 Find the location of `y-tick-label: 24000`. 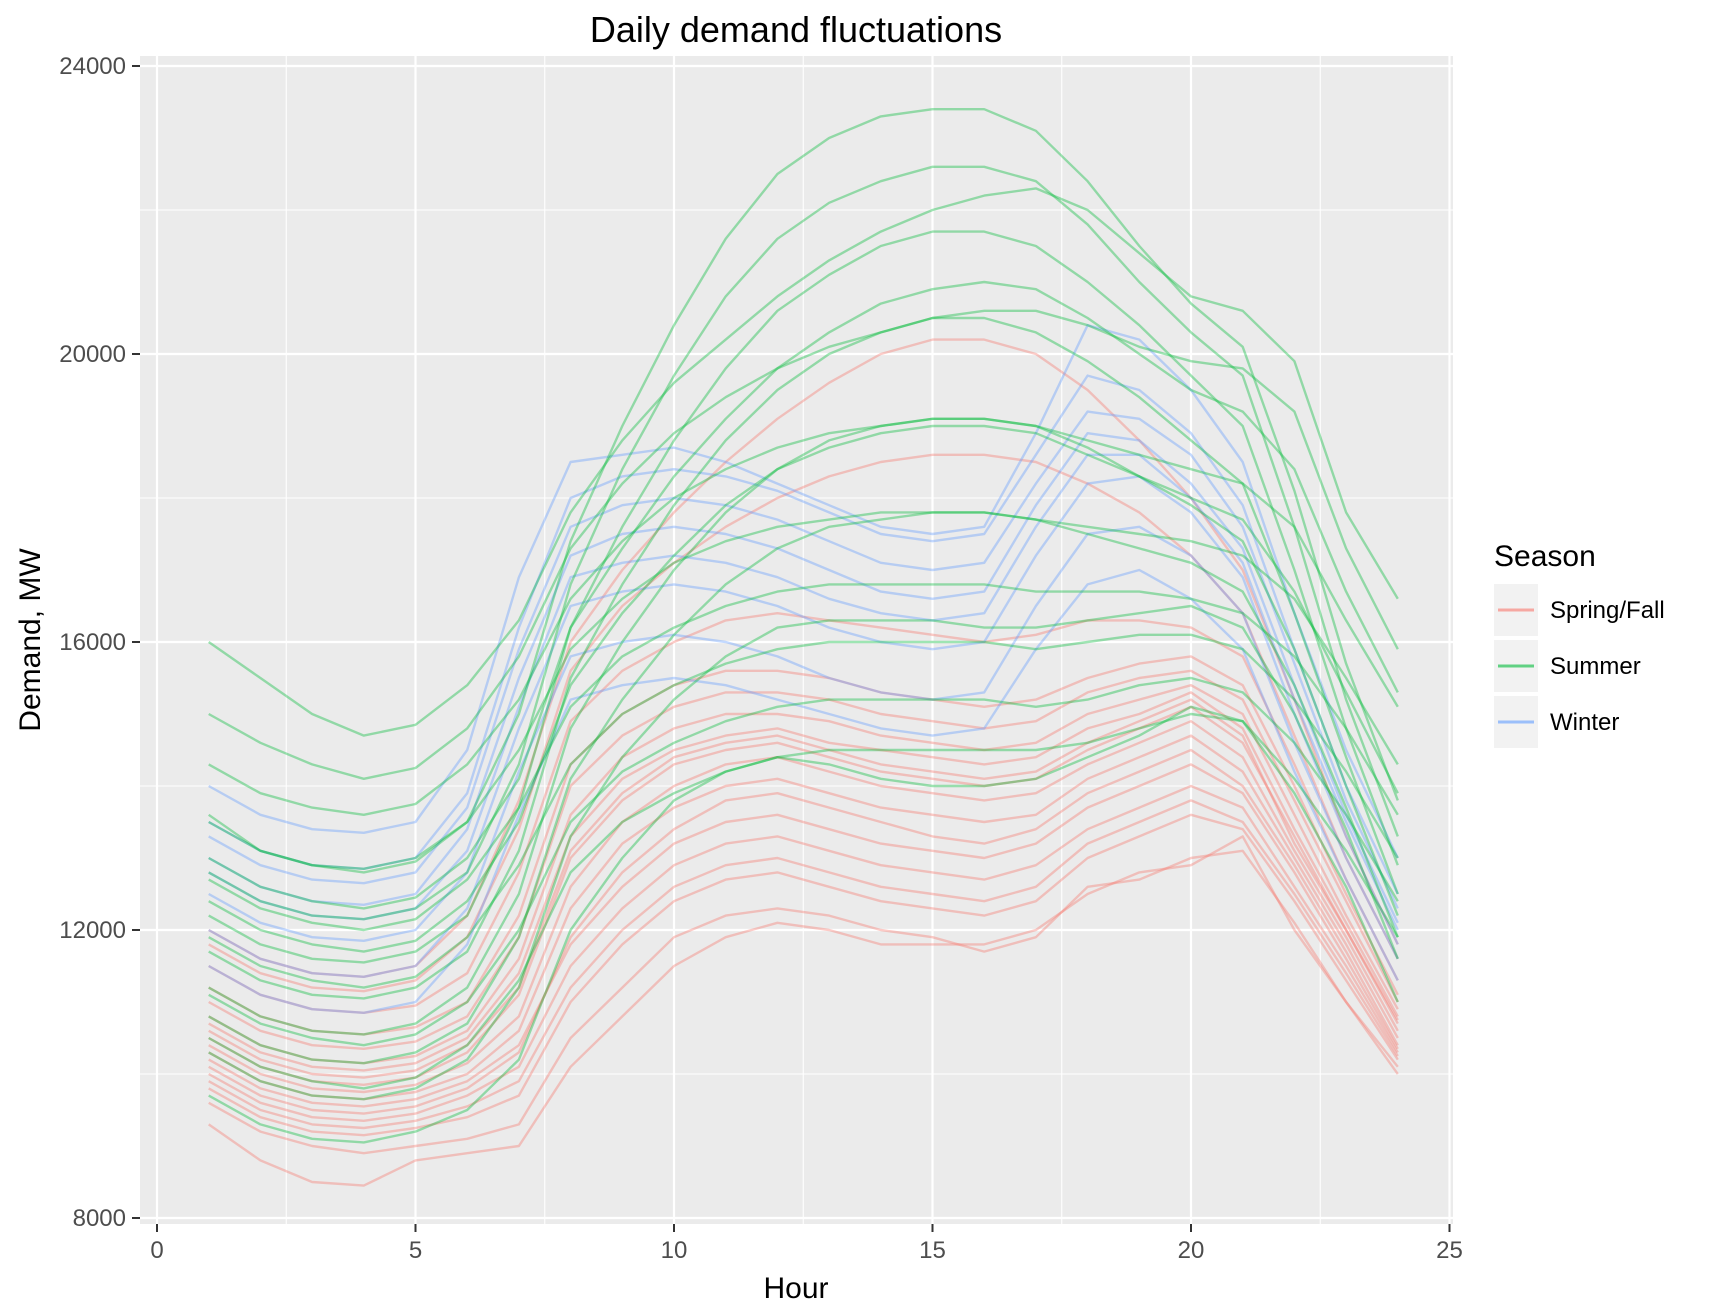

y-tick-label: 24000 is located at coordinates (92, 66).